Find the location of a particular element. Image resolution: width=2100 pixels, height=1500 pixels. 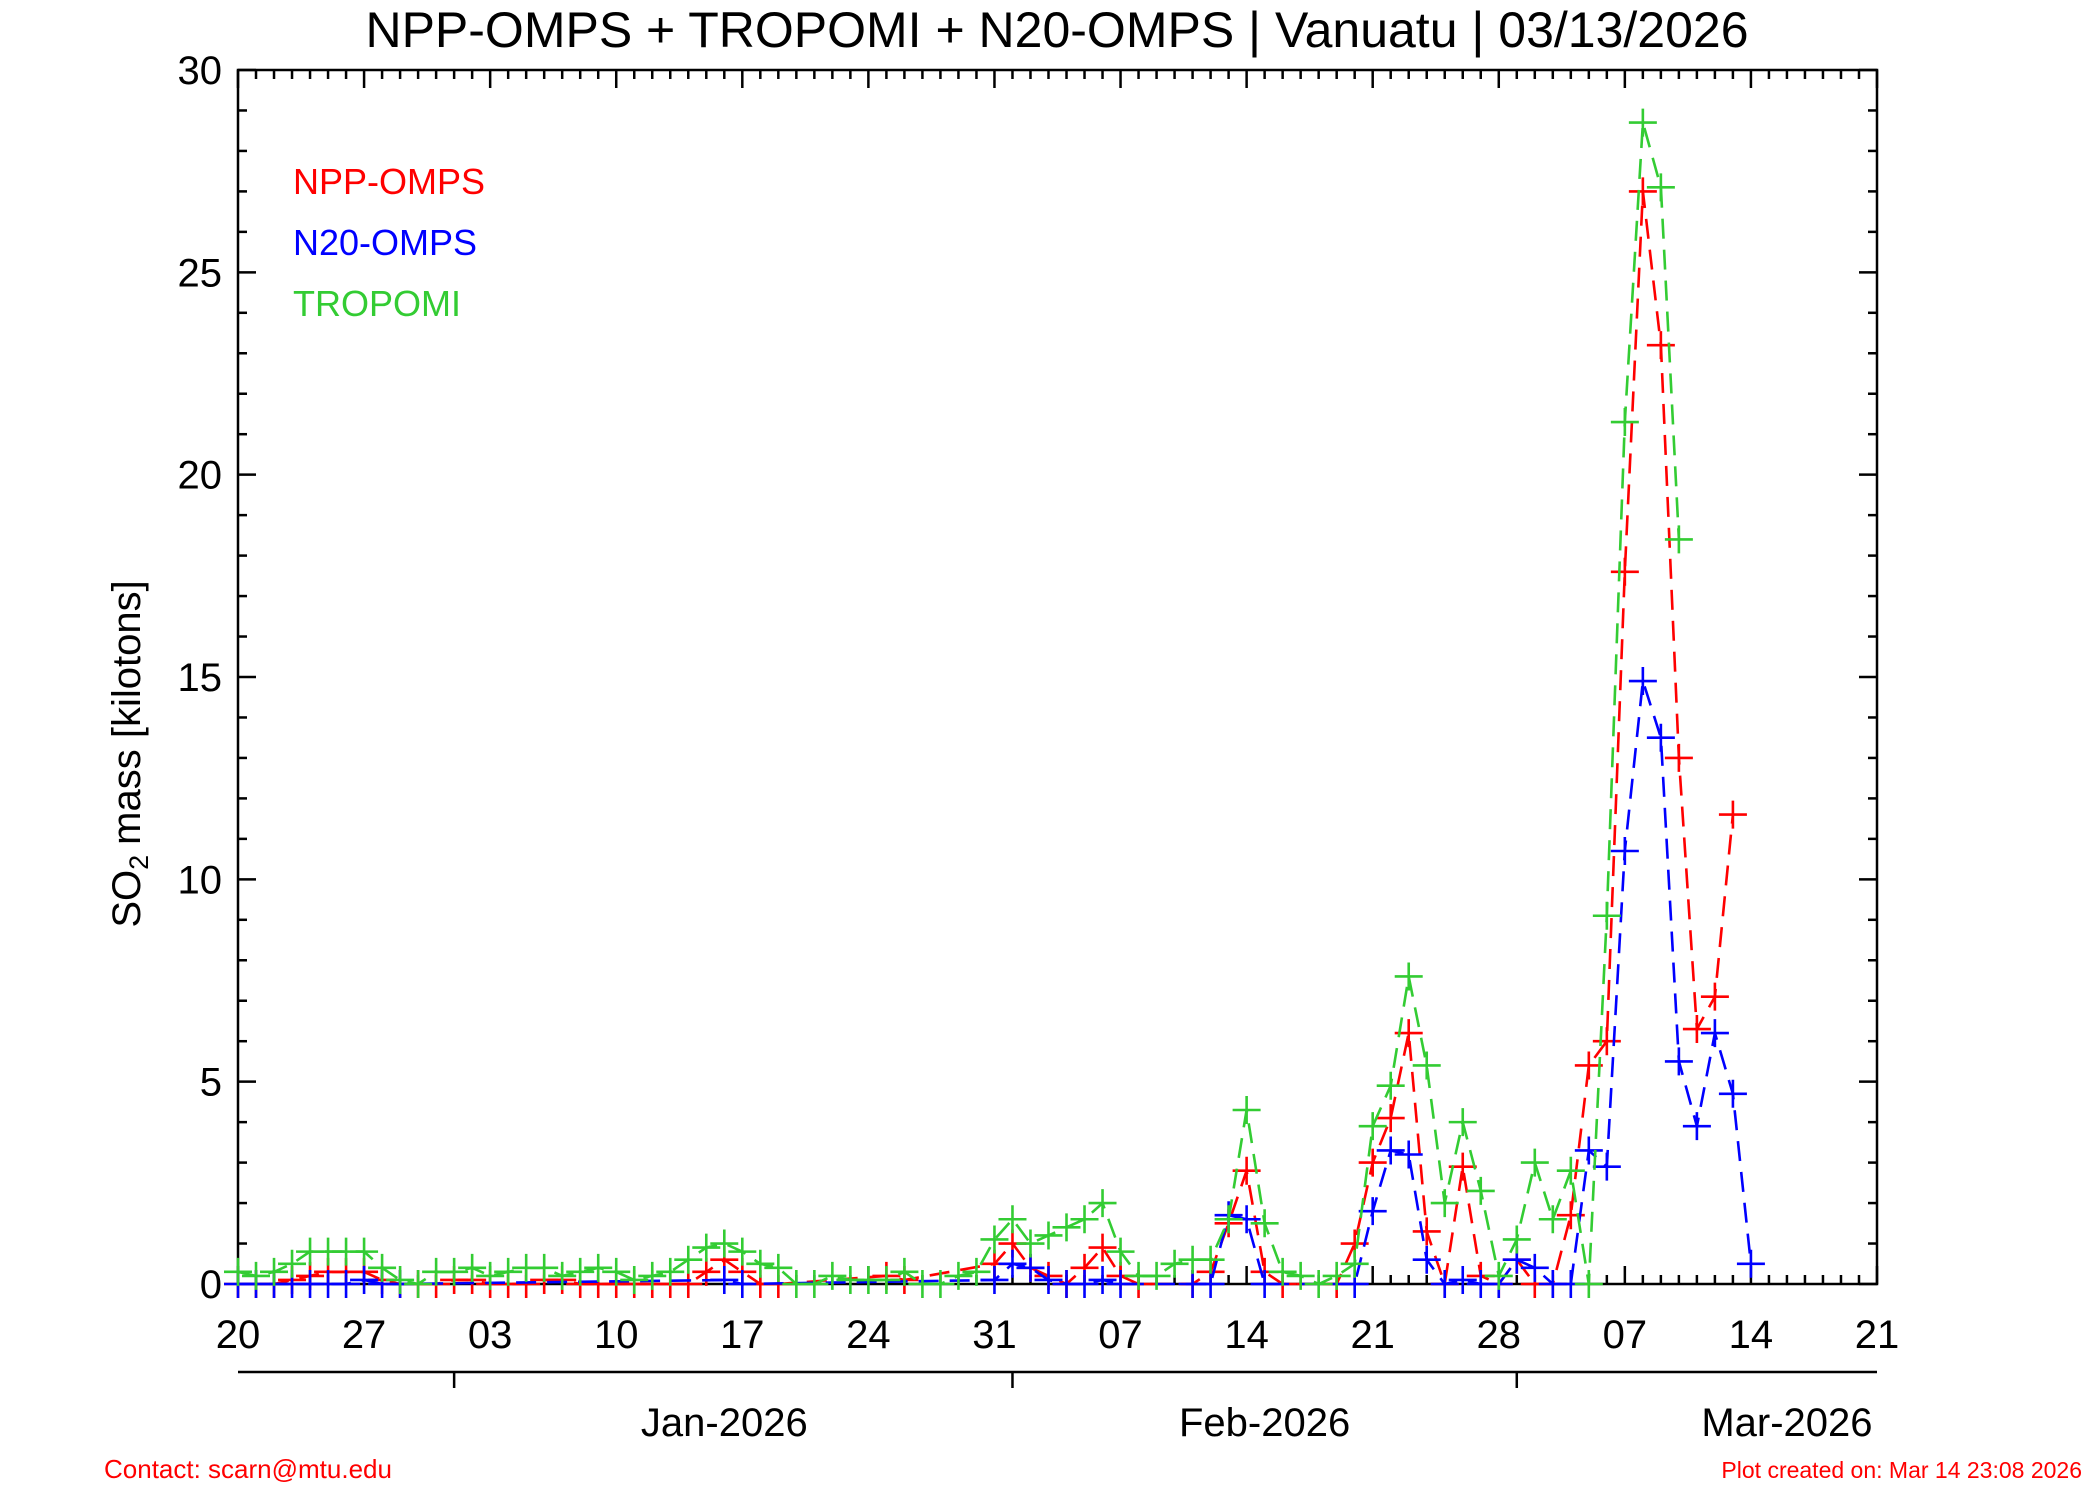

legend: NPP-OMPS N20-OMPS TROPOMI is located at coordinates (389, 242).